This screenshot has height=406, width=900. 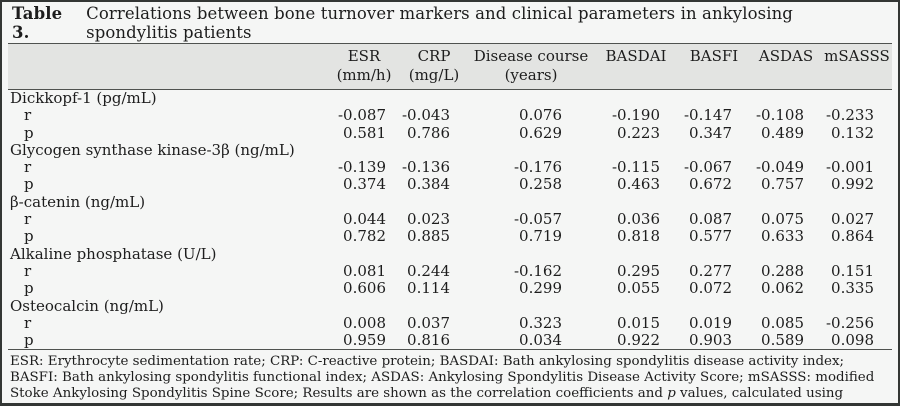 What do you see at coordinates (636, 66) in the screenshot?
I see `header-basdai: BASDAI` at bounding box center [636, 66].